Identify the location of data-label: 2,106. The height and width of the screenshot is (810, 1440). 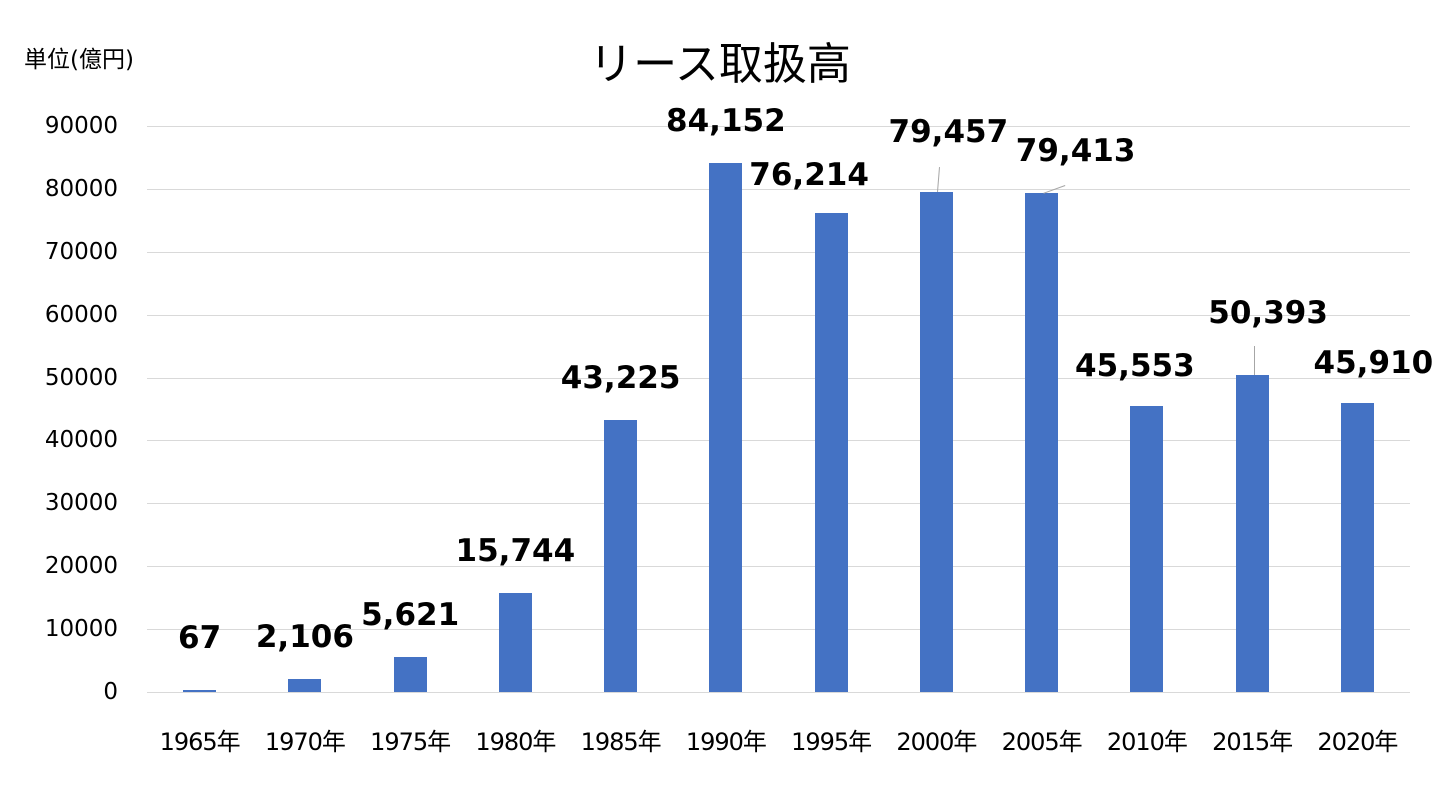
(304, 636).